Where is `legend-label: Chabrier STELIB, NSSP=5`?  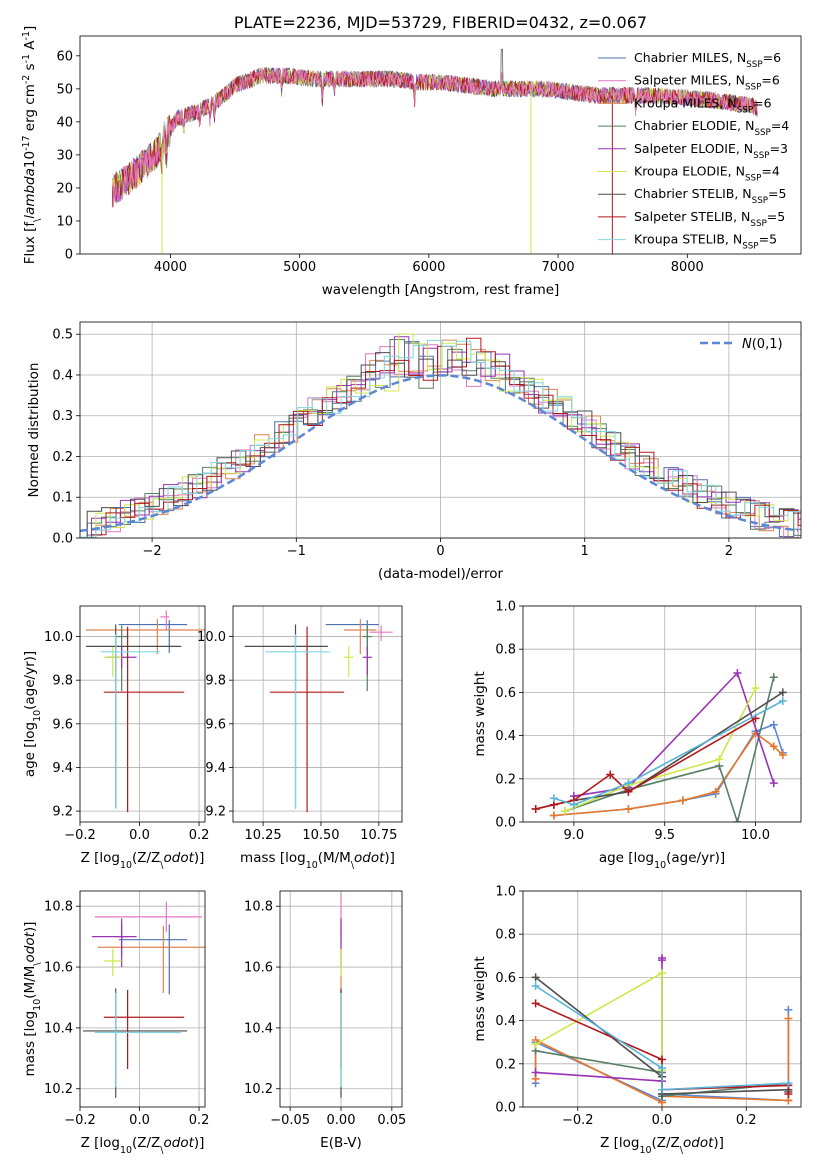 legend-label: Chabrier STELIB, NSSP=5 is located at coordinates (710, 196).